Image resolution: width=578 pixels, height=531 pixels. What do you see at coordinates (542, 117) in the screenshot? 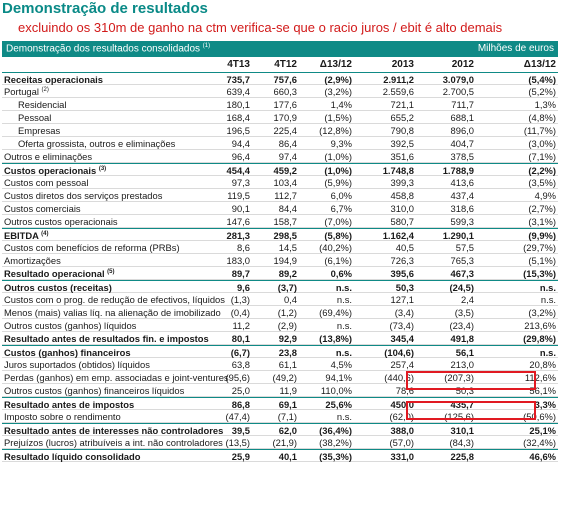
I see `cell-value: (4,8%)` at bounding box center [542, 117].